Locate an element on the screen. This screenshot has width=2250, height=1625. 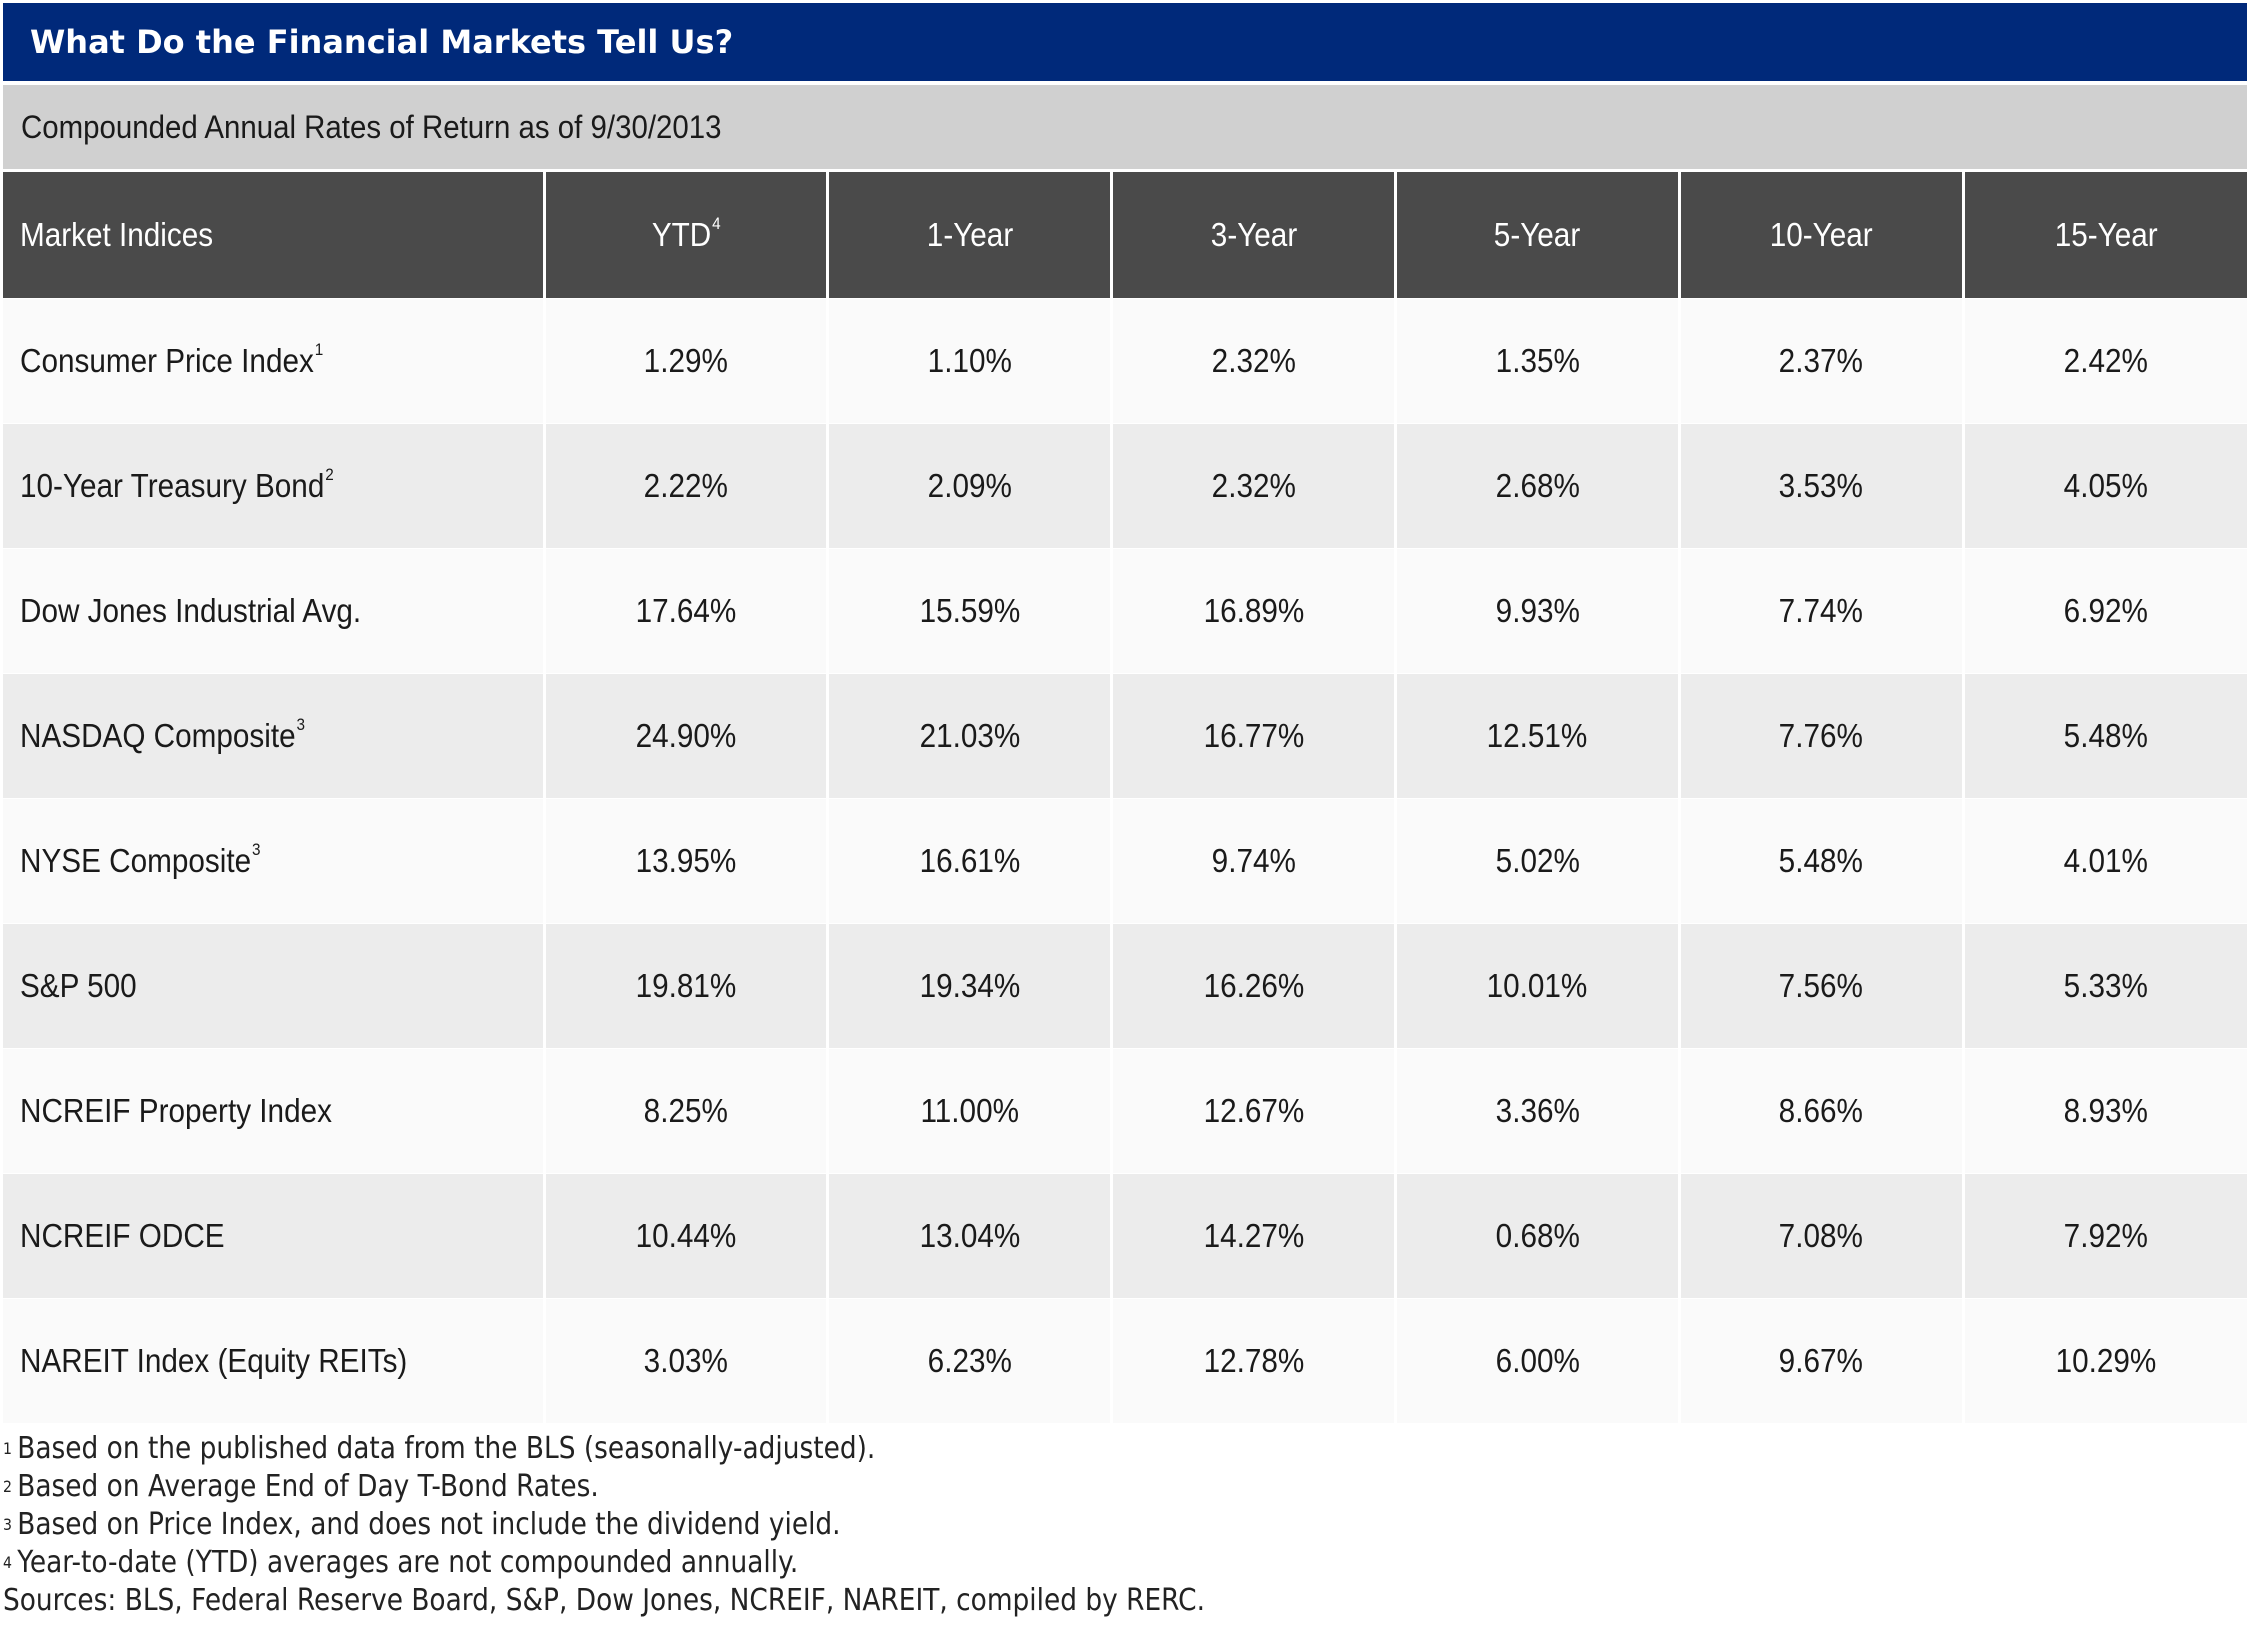
return-value-cell: 5.33% is located at coordinates (2104, 986).